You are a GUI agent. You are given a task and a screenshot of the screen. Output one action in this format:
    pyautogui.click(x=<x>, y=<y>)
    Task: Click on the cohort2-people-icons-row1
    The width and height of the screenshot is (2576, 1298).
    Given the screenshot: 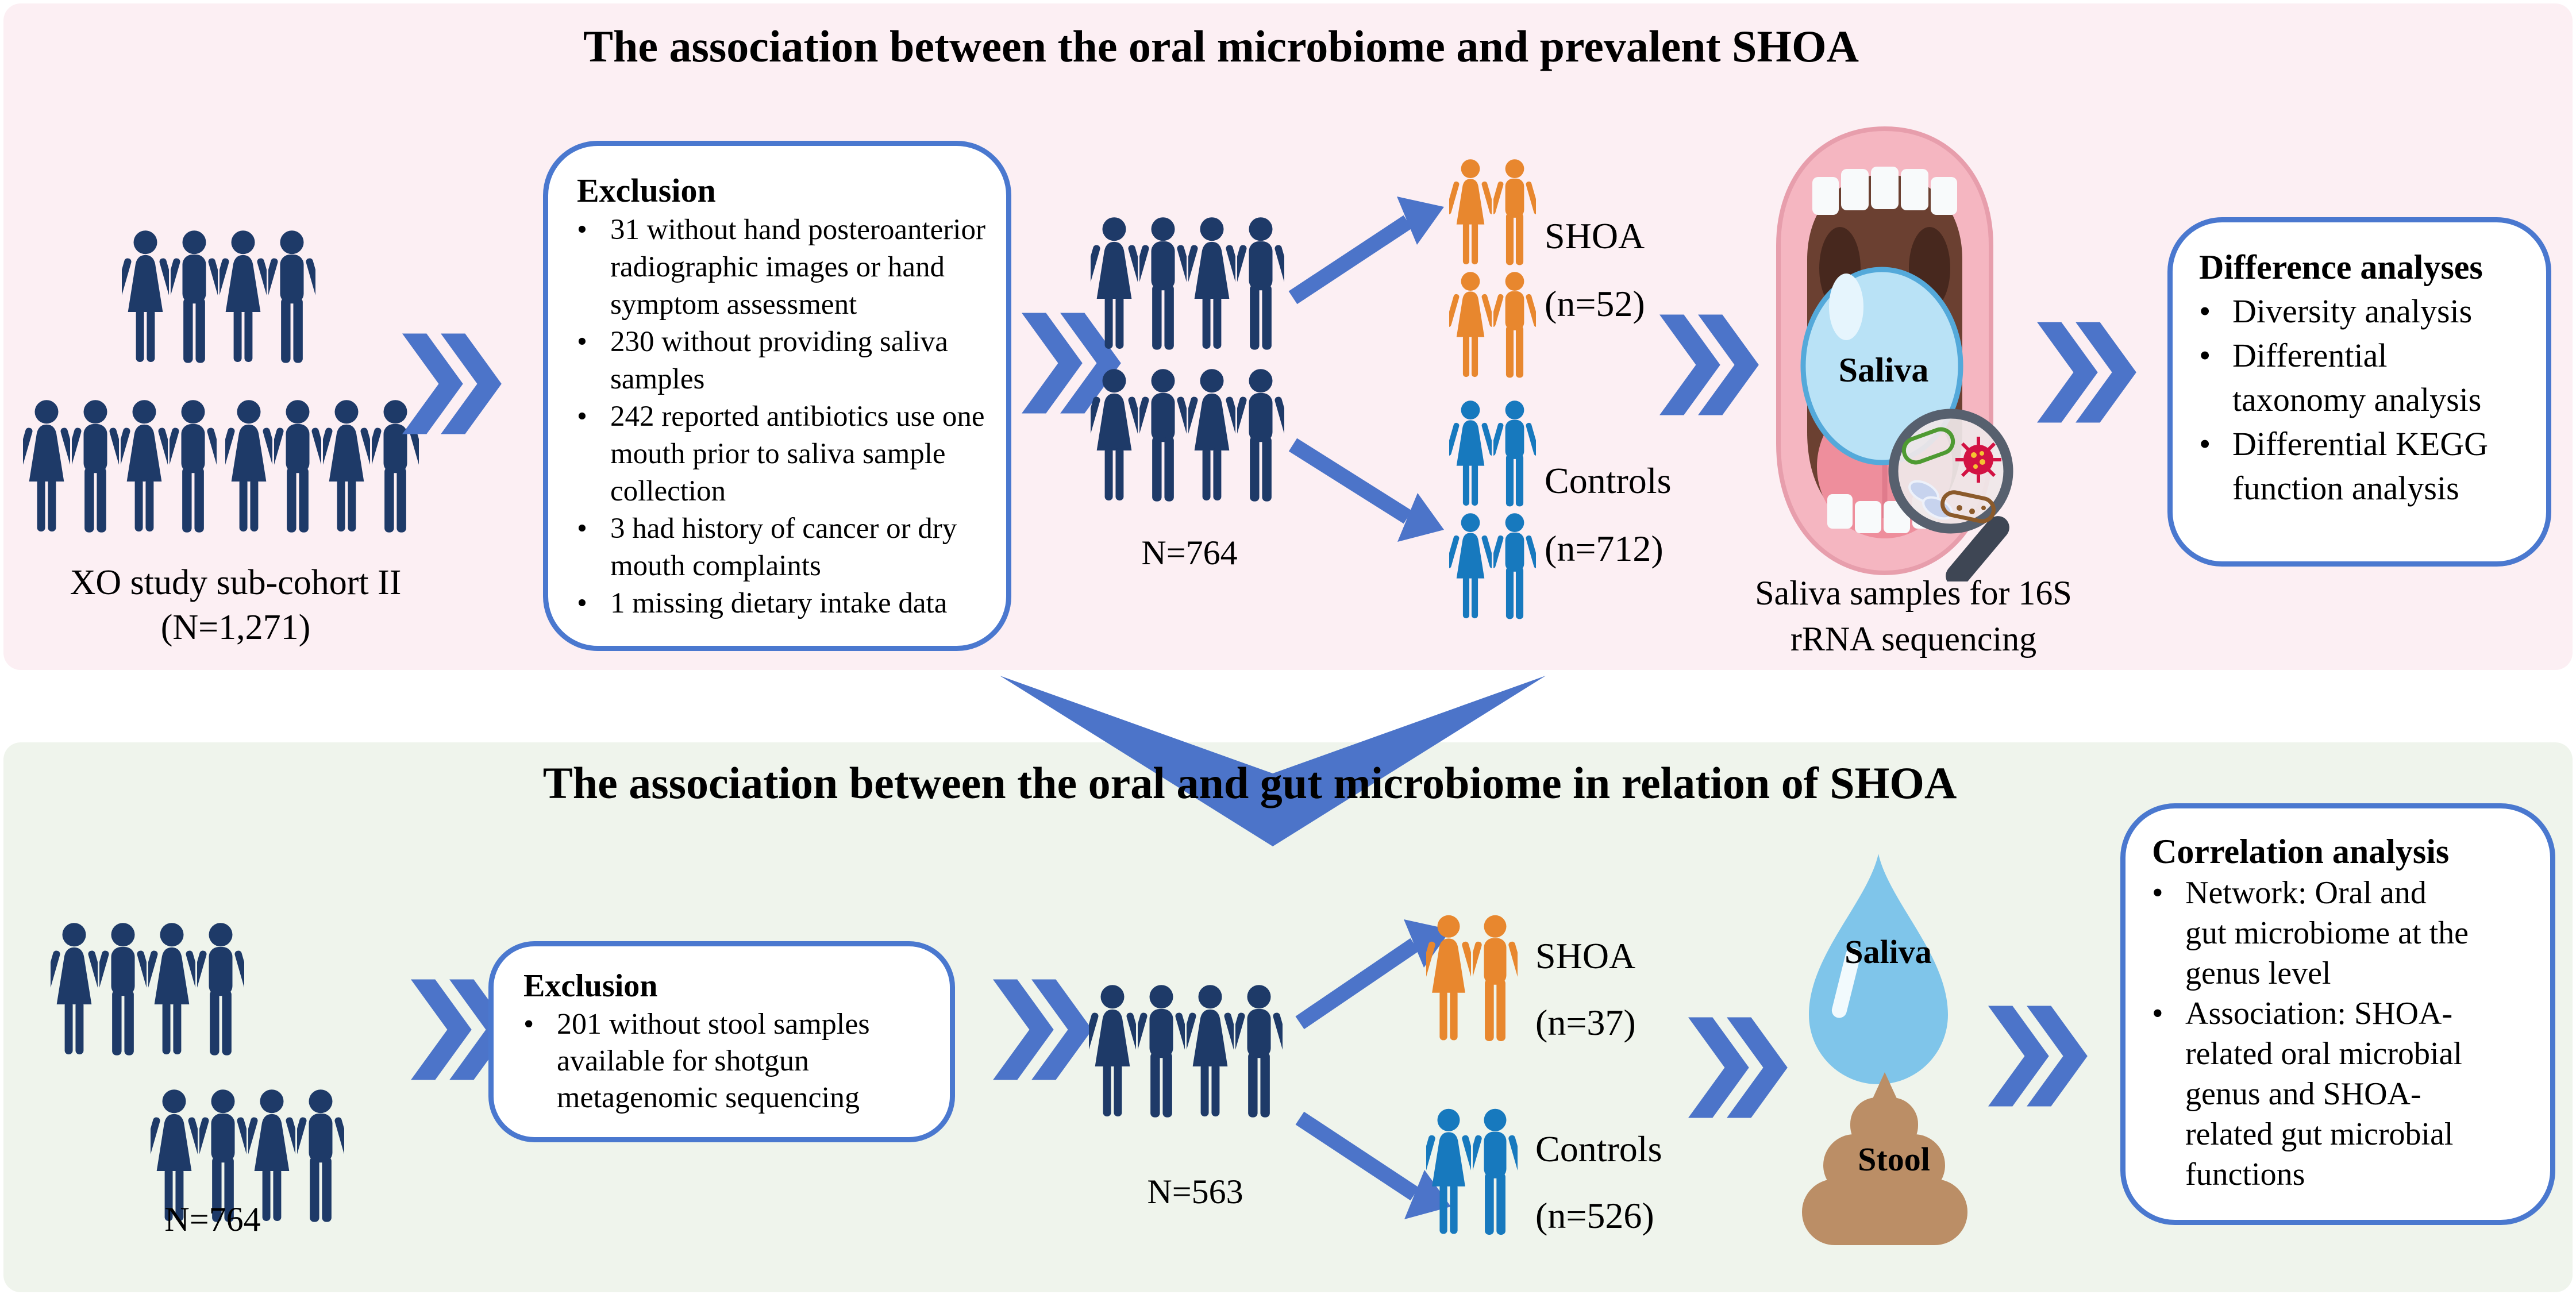 What is the action you would take?
    pyautogui.click(x=147, y=989)
    